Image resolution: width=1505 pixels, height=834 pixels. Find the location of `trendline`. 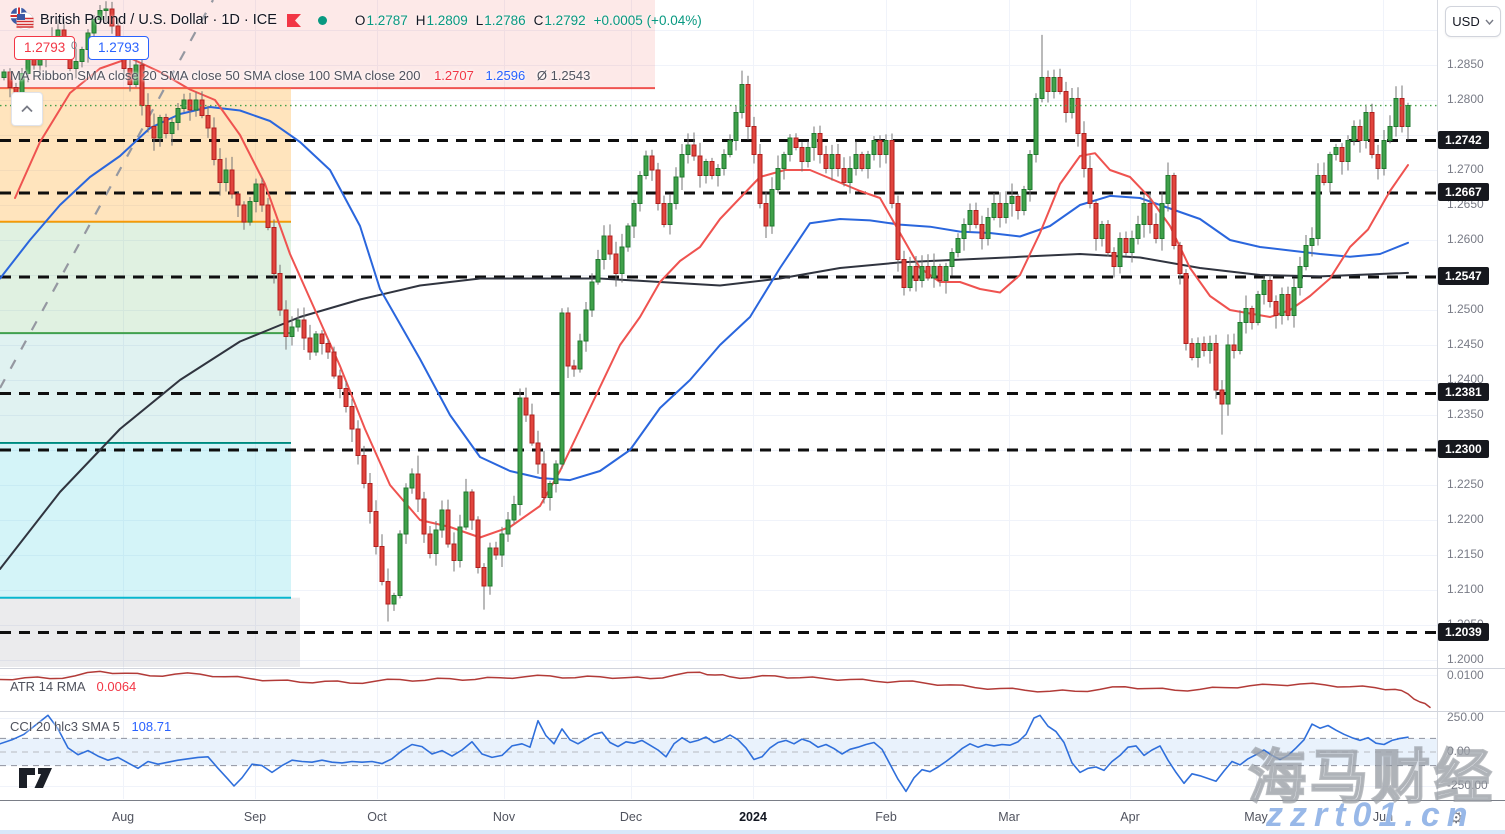

trendline is located at coordinates (107, 194).